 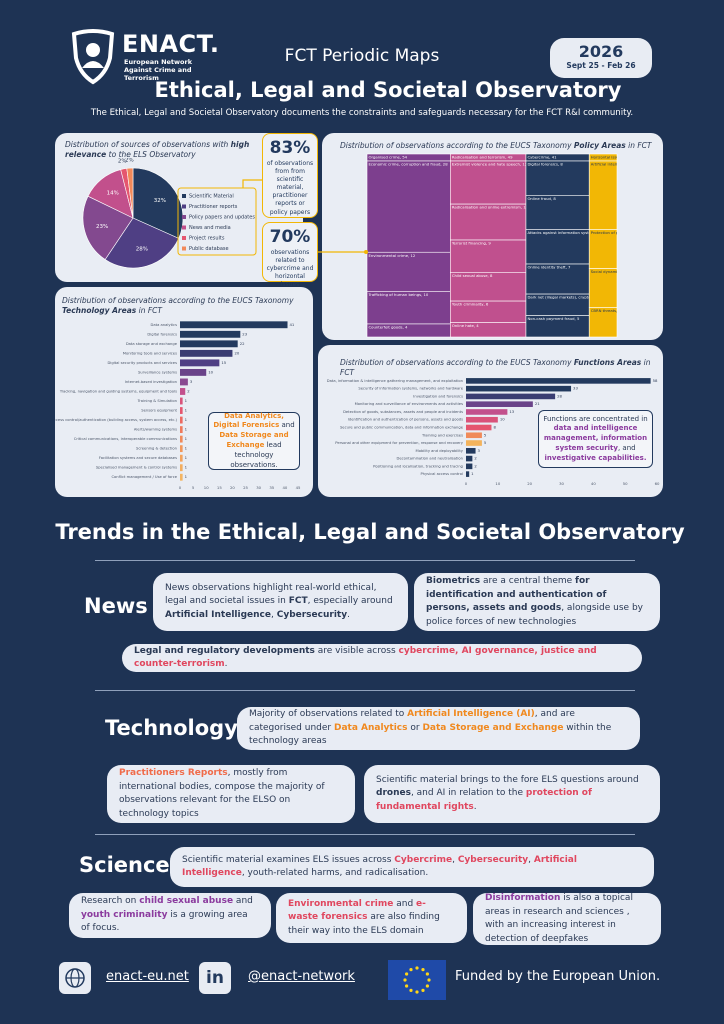 What do you see at coordinates (147, 976) in the screenshot?
I see `website-link: enact-eu.net` at bounding box center [147, 976].